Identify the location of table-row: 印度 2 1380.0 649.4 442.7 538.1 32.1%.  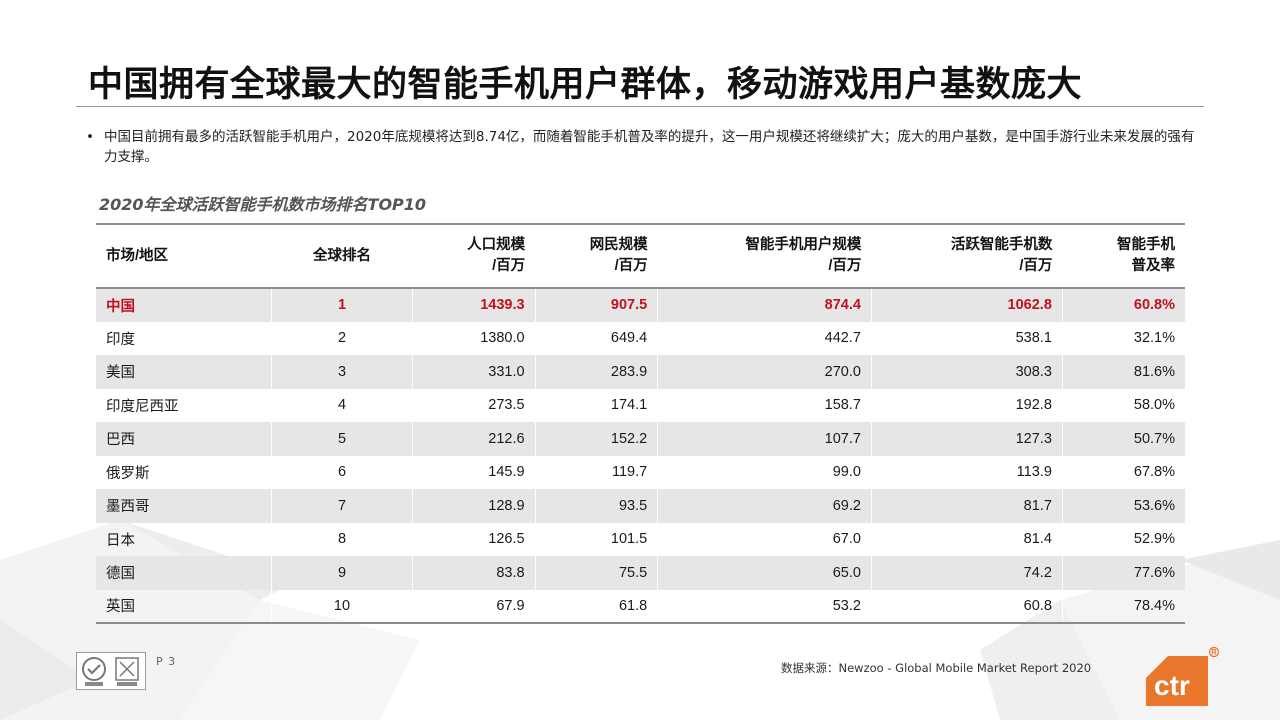
(640, 338).